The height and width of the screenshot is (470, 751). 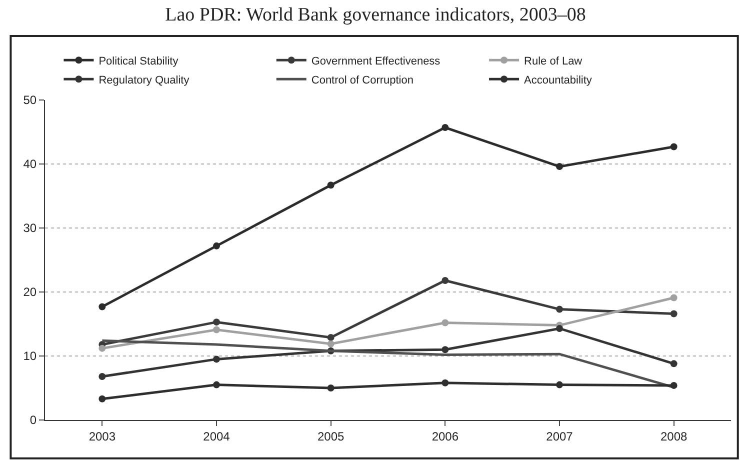 What do you see at coordinates (445, 436) in the screenshot?
I see `x-tick-label: 2006` at bounding box center [445, 436].